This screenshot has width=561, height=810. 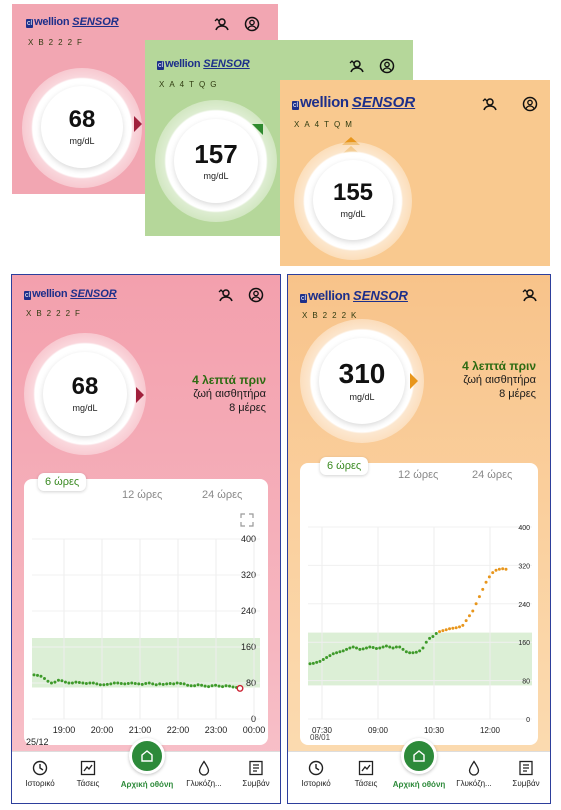 What do you see at coordinates (415, 173) in the screenshot?
I see `sensor-card-orange: cl wellion SENSOR XA4TQM 155 mg/dL` at bounding box center [415, 173].